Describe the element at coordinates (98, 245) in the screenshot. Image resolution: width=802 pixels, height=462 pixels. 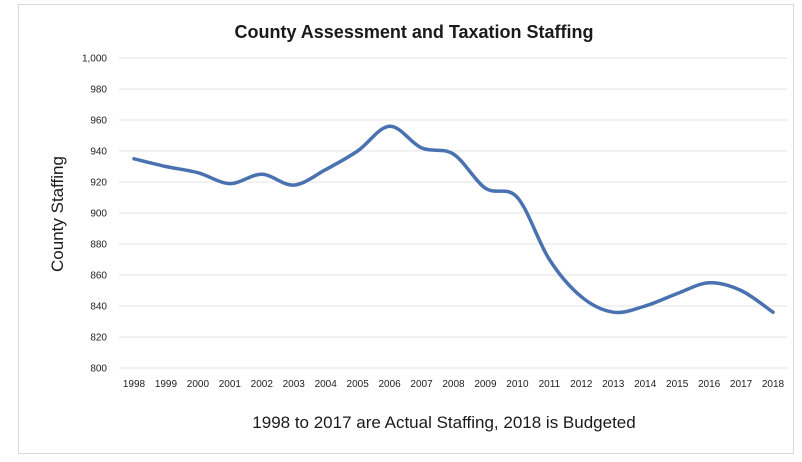
I see `y-tick-label: 880` at that location.